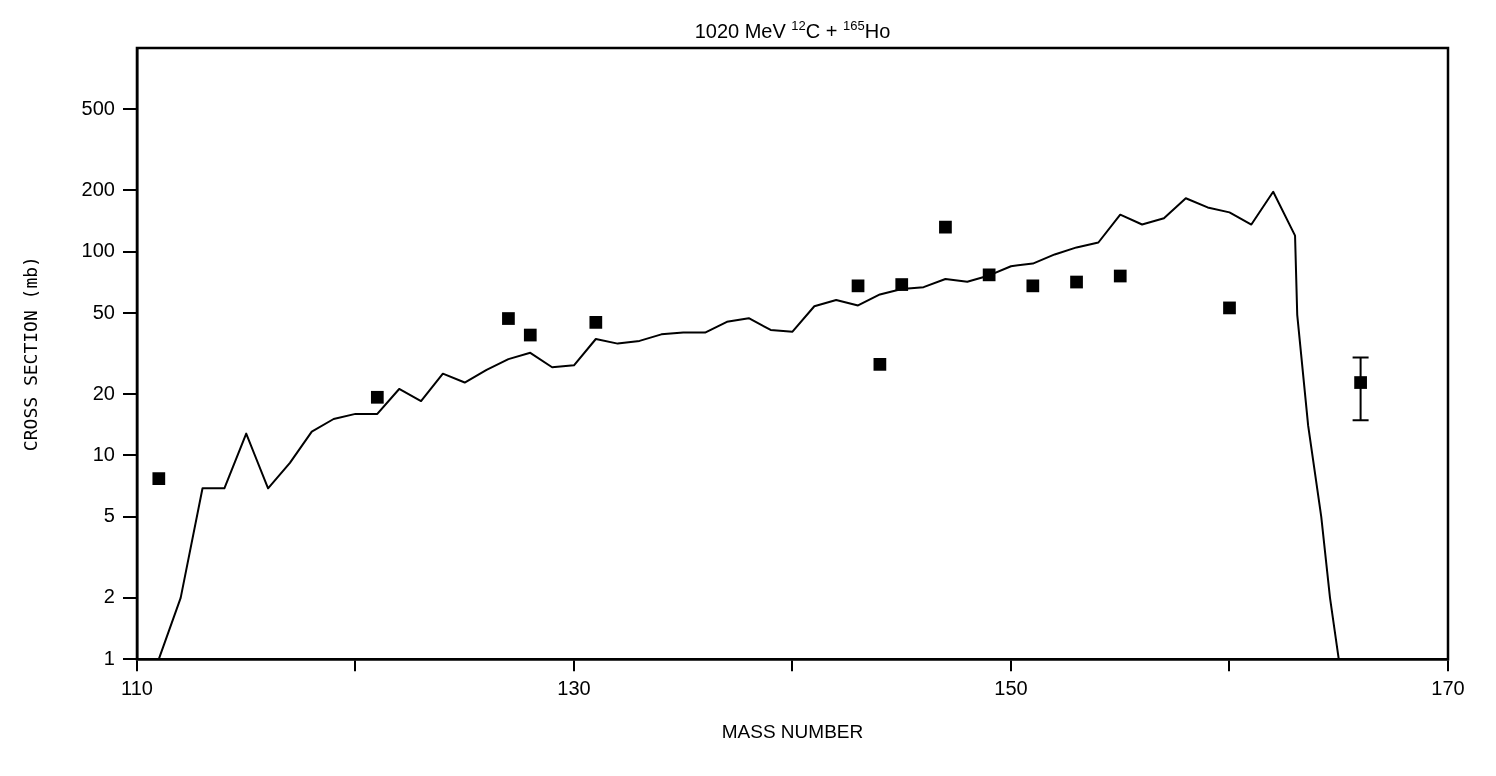  Describe the element at coordinates (574, 687) in the screenshot. I see `x-tick-label: 130` at that location.